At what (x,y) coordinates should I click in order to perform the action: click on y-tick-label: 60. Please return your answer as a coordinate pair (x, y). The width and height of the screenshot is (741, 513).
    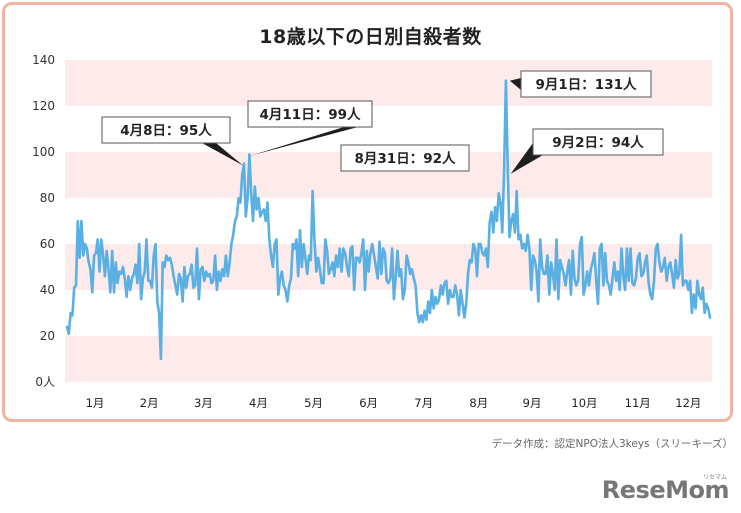
    Looking at the image, I should click on (47, 244).